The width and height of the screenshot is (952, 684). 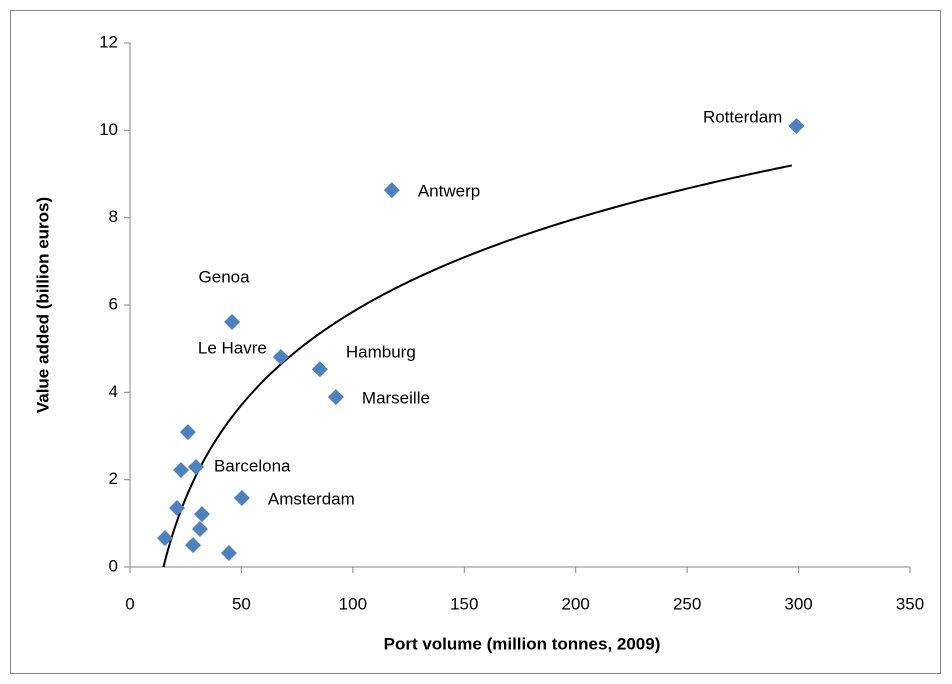 What do you see at coordinates (241, 603) in the screenshot?
I see `x-tick-label: 50` at bounding box center [241, 603].